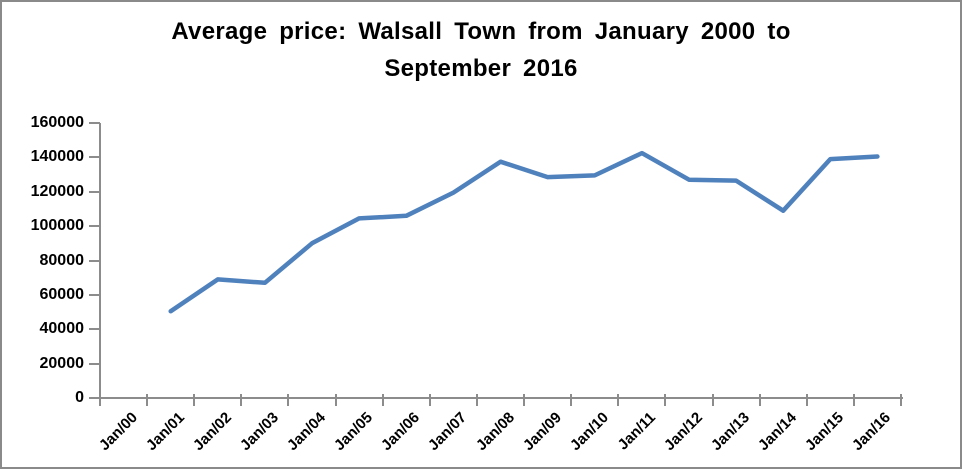 The height and width of the screenshot is (469, 962). What do you see at coordinates (481, 68) in the screenshot?
I see `chart-title-line2: September 2016` at bounding box center [481, 68].